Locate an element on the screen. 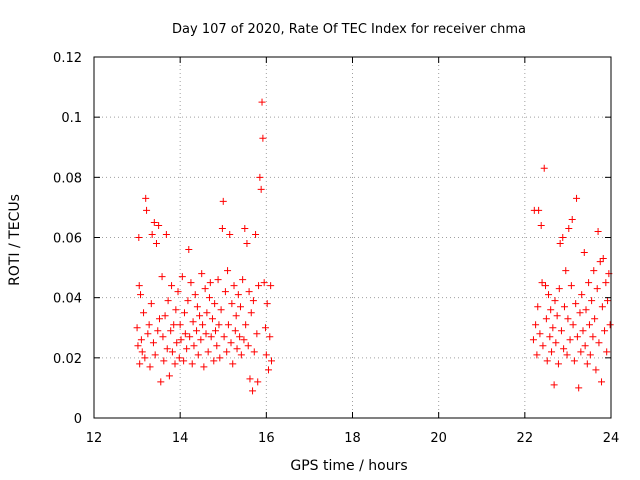 The image size is (640, 480). y-tick-label: 0.06 is located at coordinates (67, 239).